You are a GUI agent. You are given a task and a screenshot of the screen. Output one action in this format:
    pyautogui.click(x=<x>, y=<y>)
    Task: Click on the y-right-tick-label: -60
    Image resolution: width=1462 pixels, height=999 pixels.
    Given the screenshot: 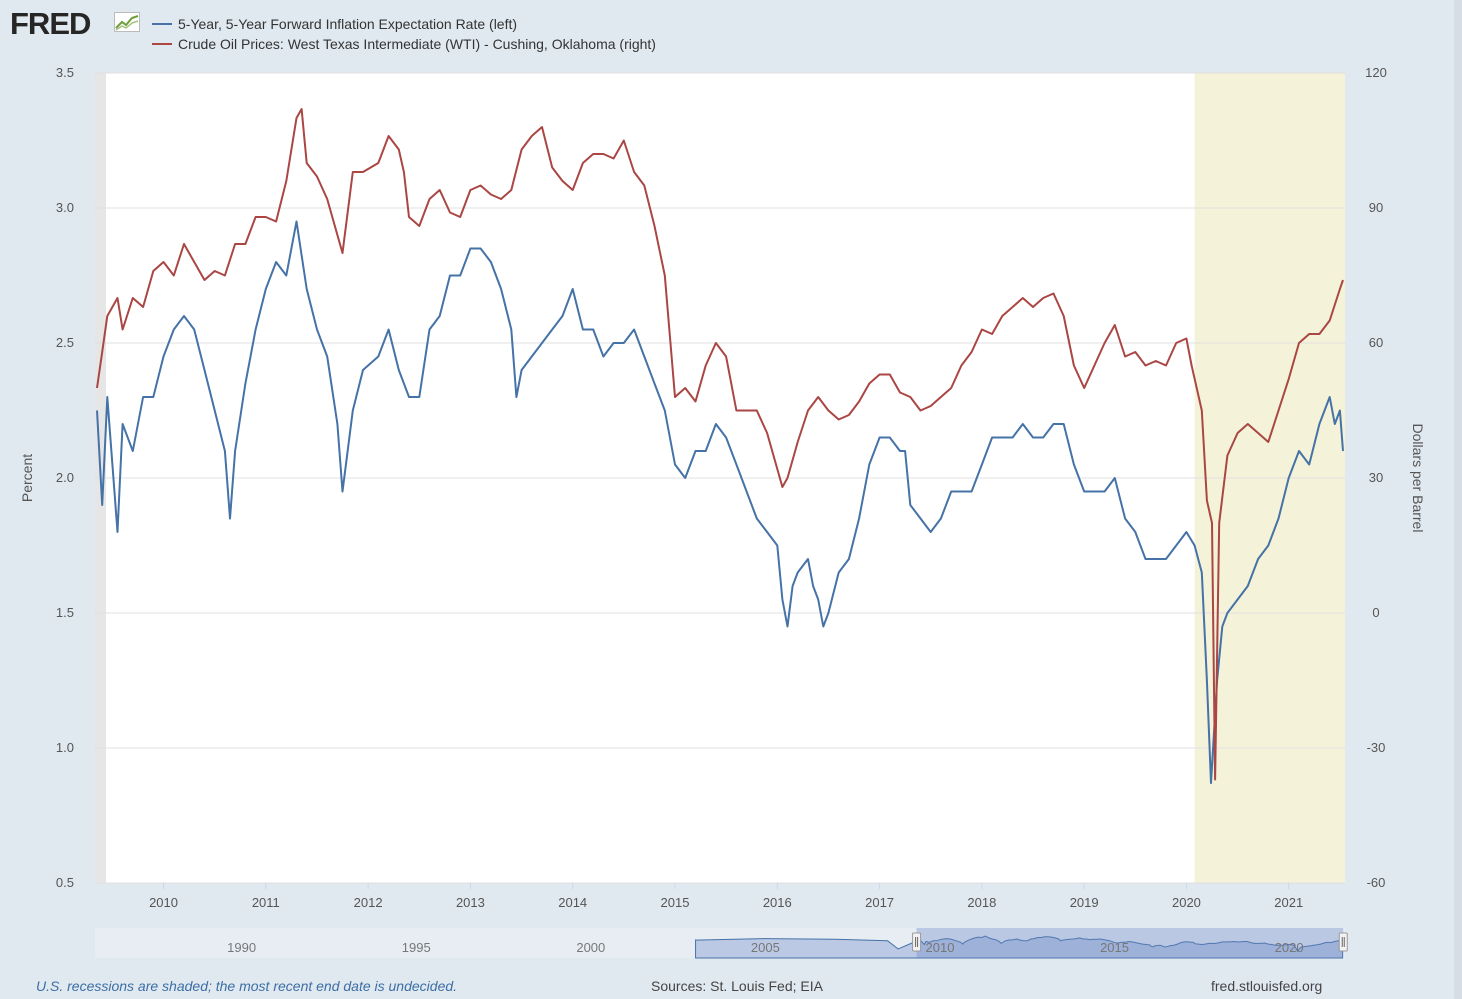 What is the action you would take?
    pyautogui.click(x=1376, y=882)
    